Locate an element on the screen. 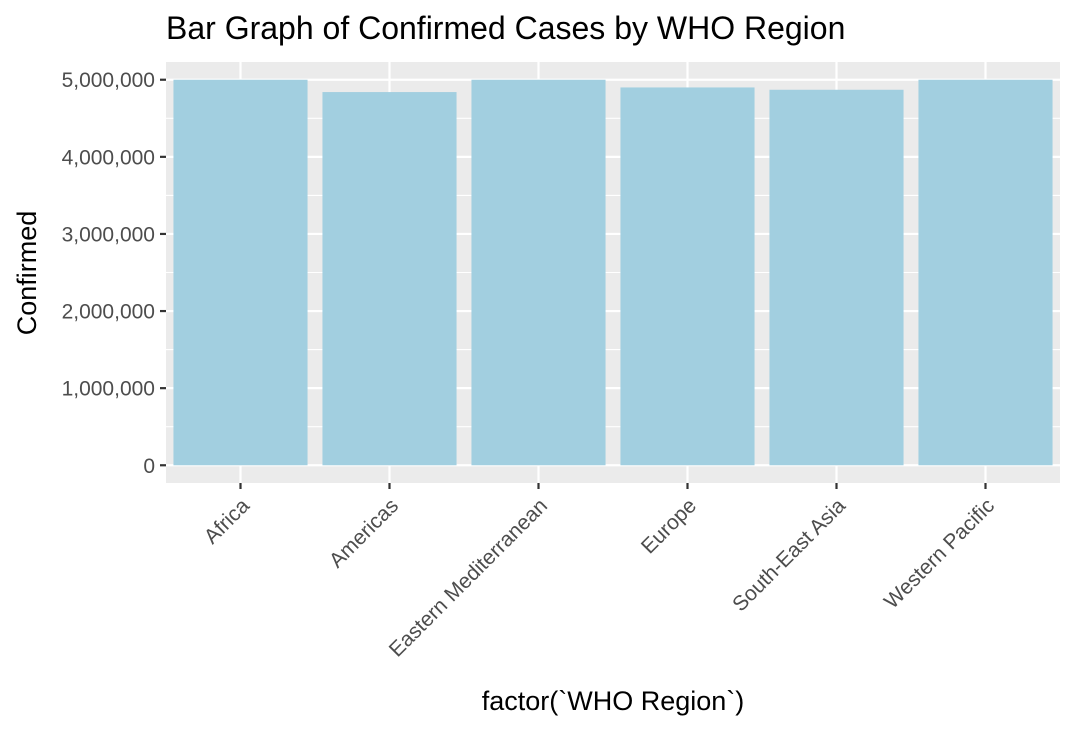 This screenshot has height=730, width=1076. y-axis-title: Confirmed is located at coordinates (27, 273).